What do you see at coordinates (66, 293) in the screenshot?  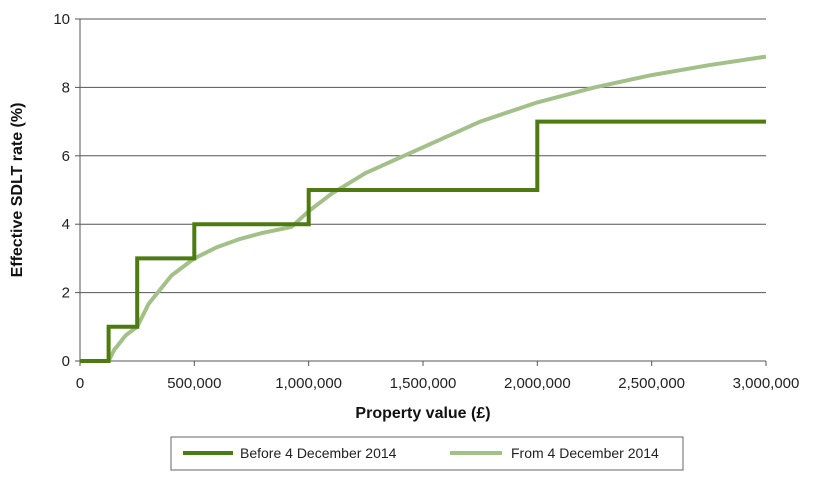 I see `y-tick-label: 2` at bounding box center [66, 293].